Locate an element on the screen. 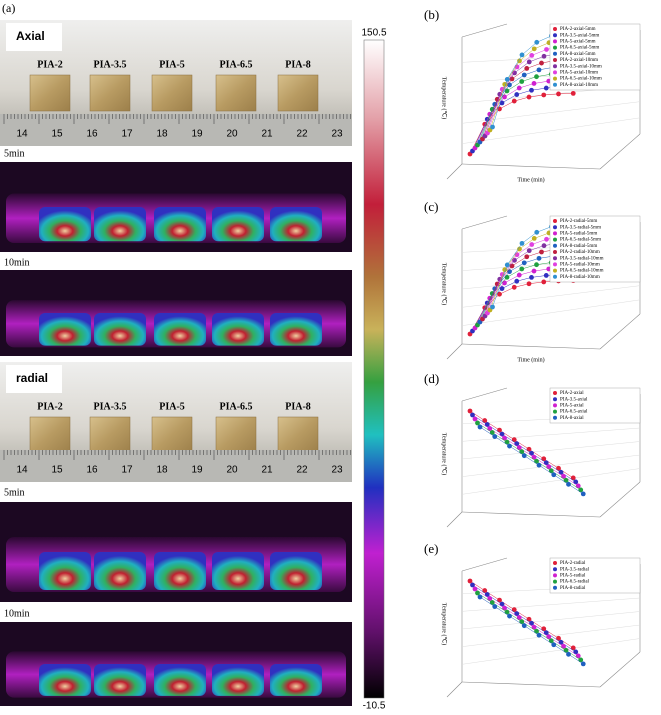  legend-entry: PIA-2-axial-5mm is located at coordinates (578, 29).